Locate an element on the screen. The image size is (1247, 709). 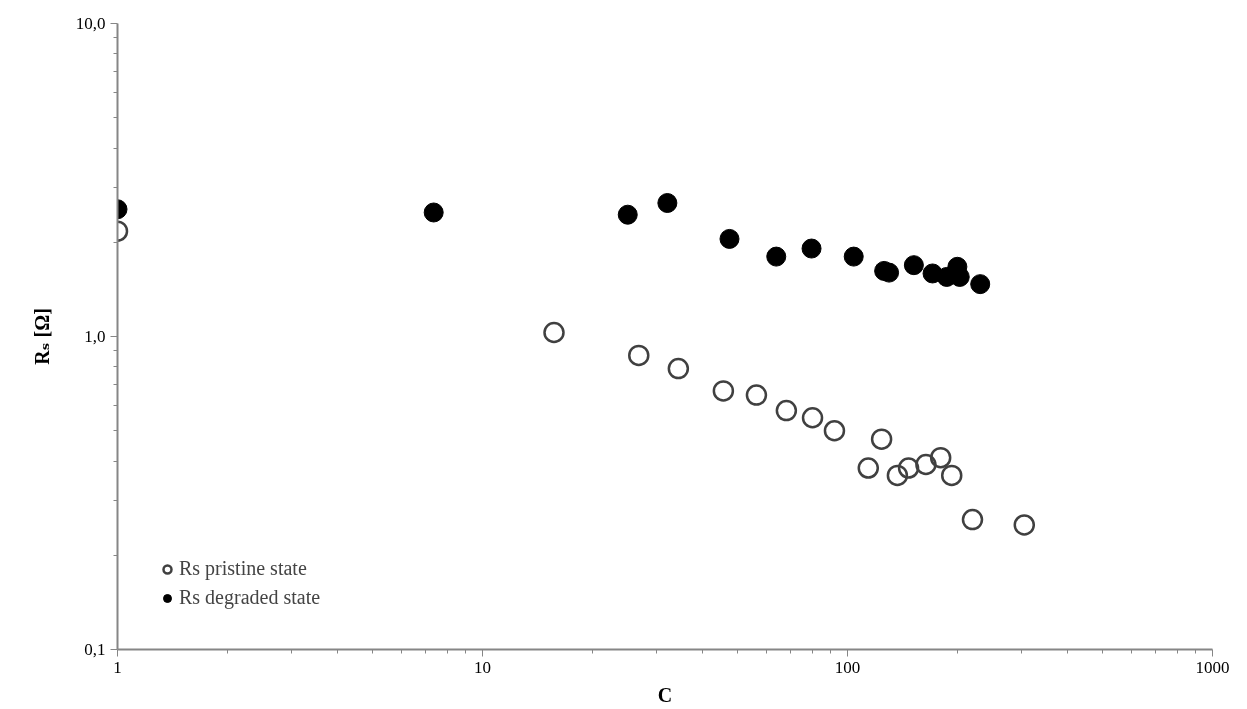
y-tick-label: 10,0 is located at coordinates (90, 23).